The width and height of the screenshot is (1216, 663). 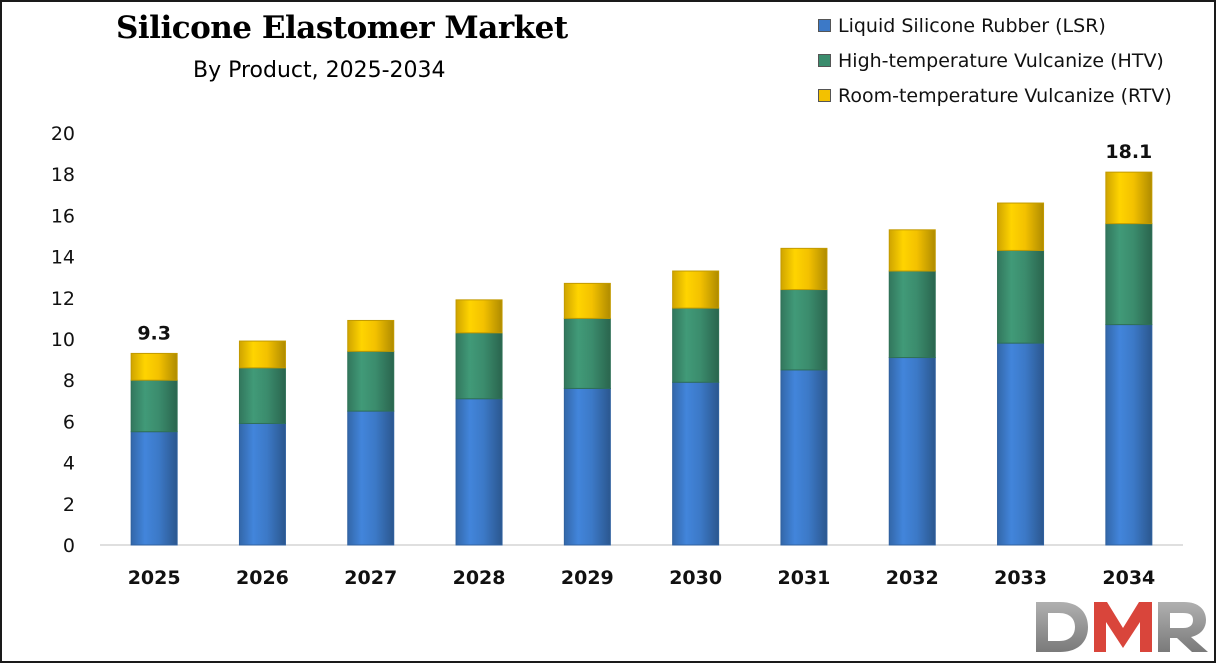 I want to click on bar-room-temperature-vulcanize-rtv-2031, so click(x=804, y=269).